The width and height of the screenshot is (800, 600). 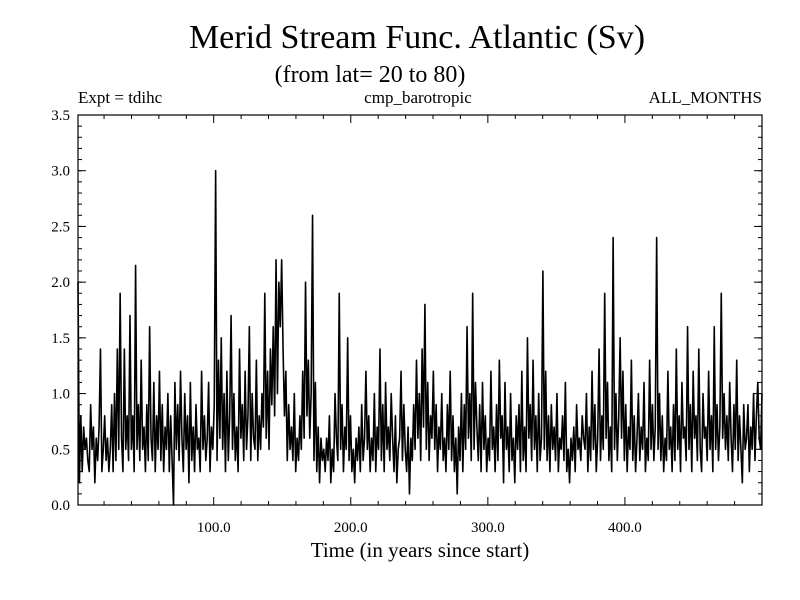 What do you see at coordinates (488, 528) in the screenshot?
I see `x-tick-label: 300.0` at bounding box center [488, 528].